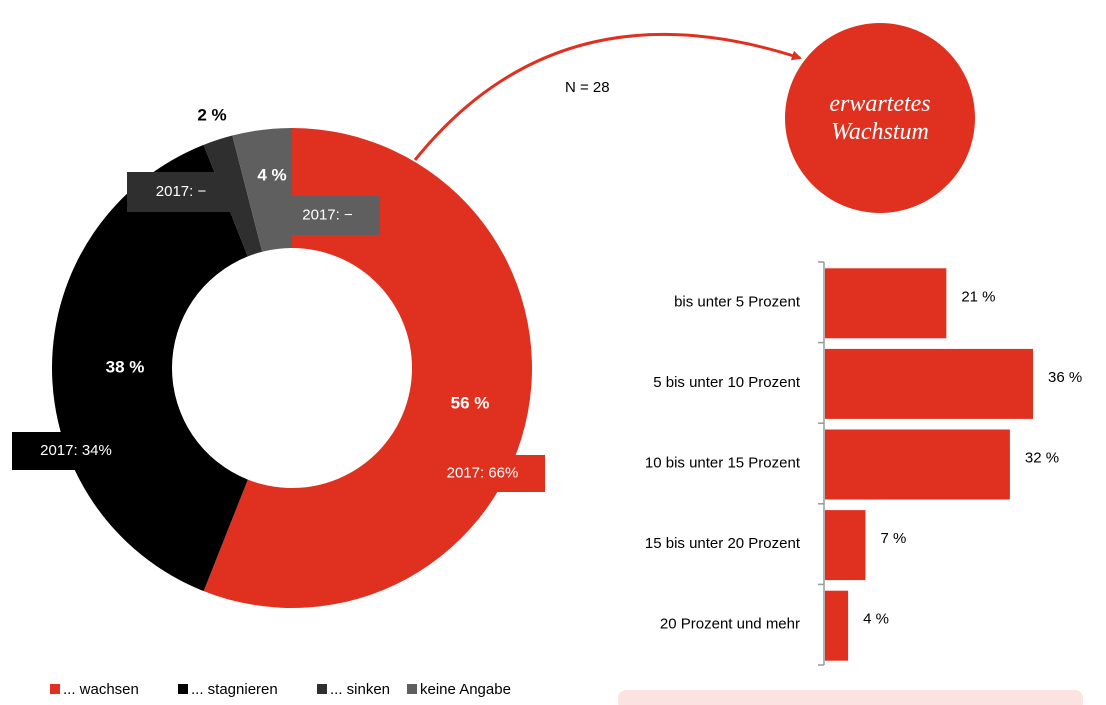  What do you see at coordinates (587, 87) in the screenshot?
I see `note: N = 28` at bounding box center [587, 87].